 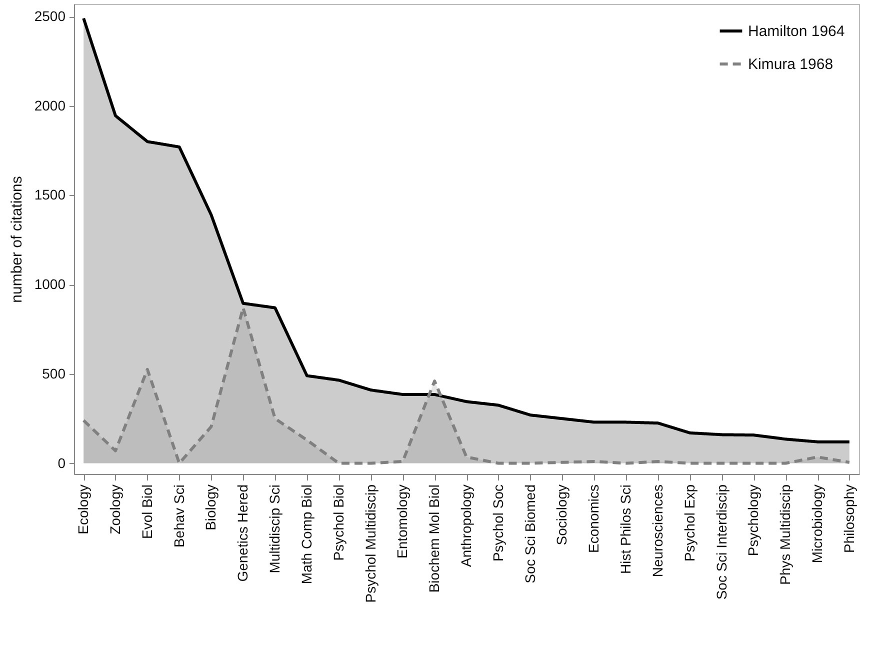 I want to click on x-tick-label: Psychol Biol, so click(x=338, y=522).